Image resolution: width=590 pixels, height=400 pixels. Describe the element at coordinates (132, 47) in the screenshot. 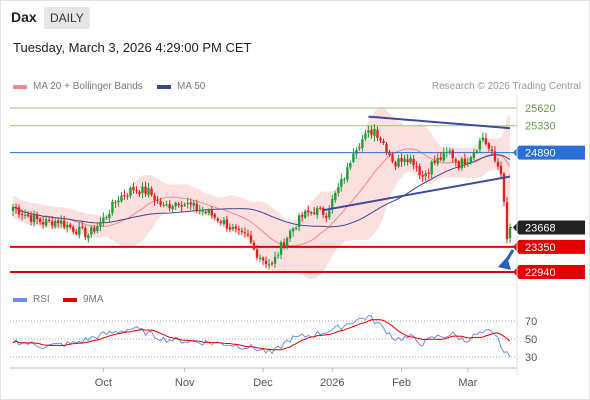

I see `datetime-label: Tuesday, March 3, 2026 4:29:00 PM CET` at that location.